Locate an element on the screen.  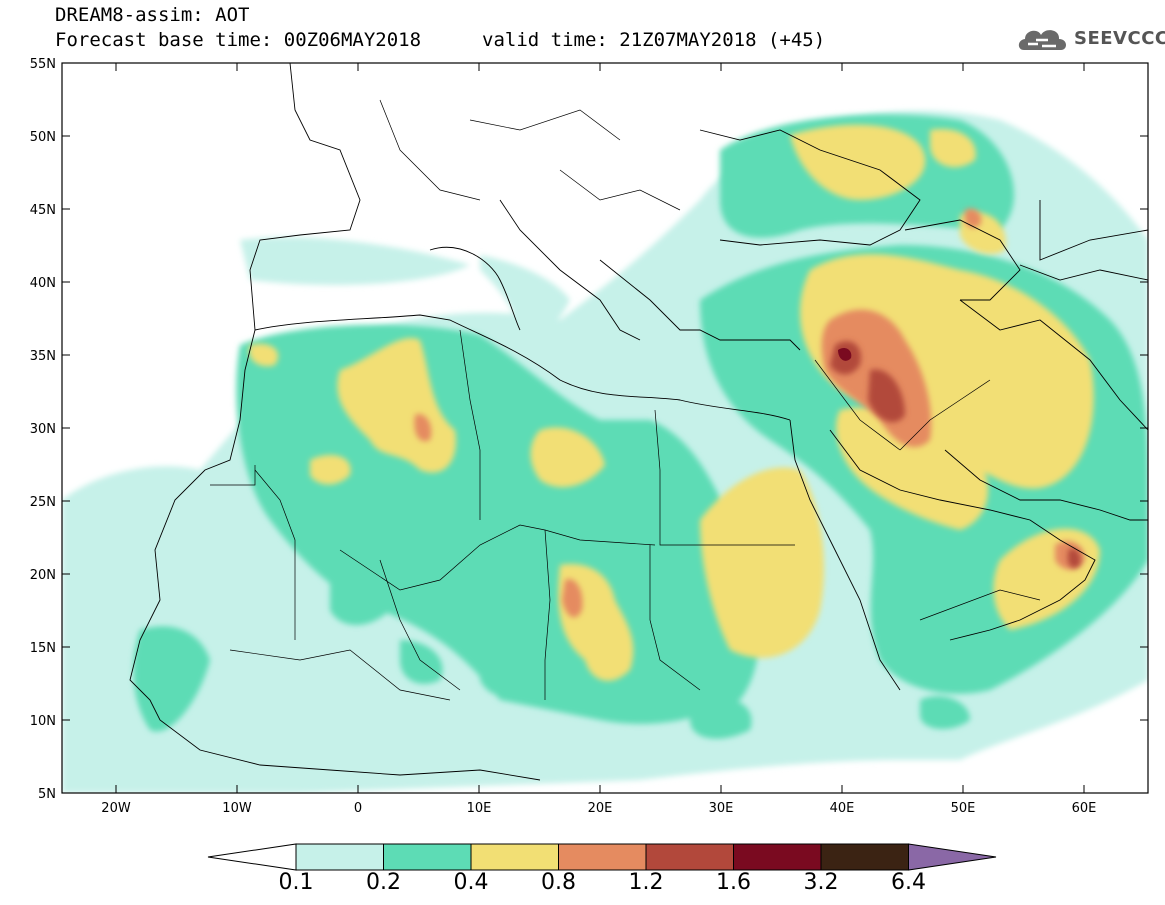
map-title: DREAM8-assim: AOT is located at coordinates (152, 15).